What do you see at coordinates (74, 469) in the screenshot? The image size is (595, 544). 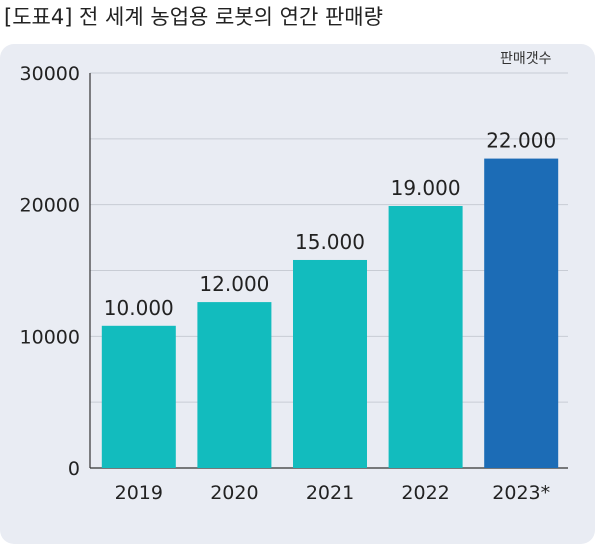 I see `y-tick-label: 0` at bounding box center [74, 469].